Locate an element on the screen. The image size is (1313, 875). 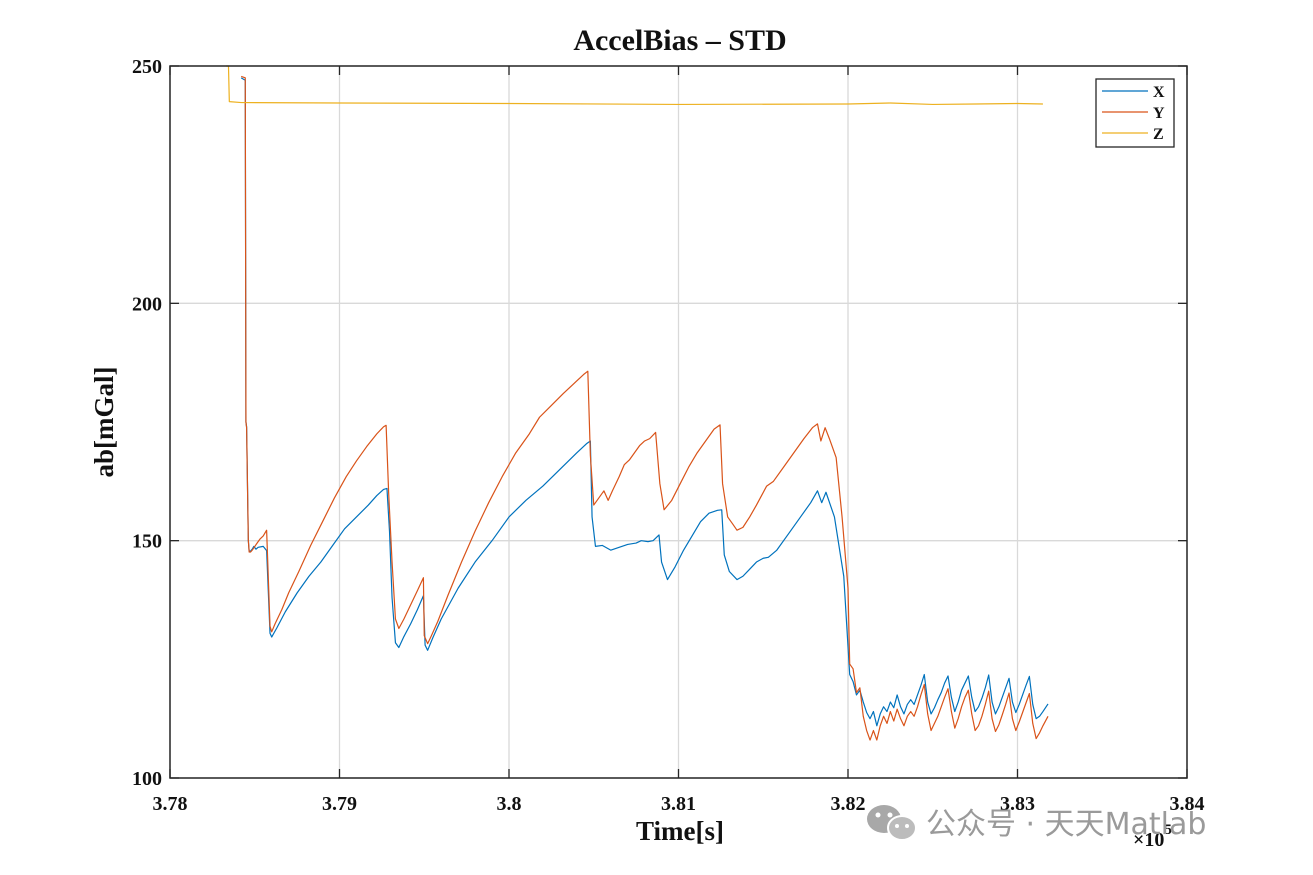
x-tick-label: 3.82 is located at coordinates (848, 804).